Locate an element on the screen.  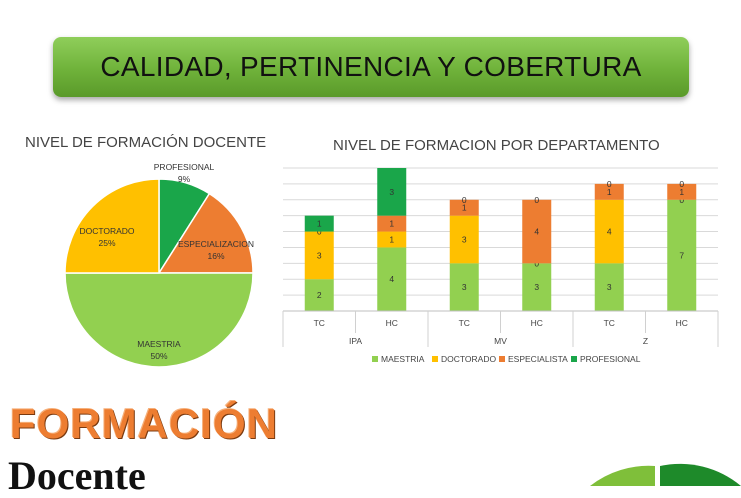
decorative-donut is located at coordinates (665, 474).